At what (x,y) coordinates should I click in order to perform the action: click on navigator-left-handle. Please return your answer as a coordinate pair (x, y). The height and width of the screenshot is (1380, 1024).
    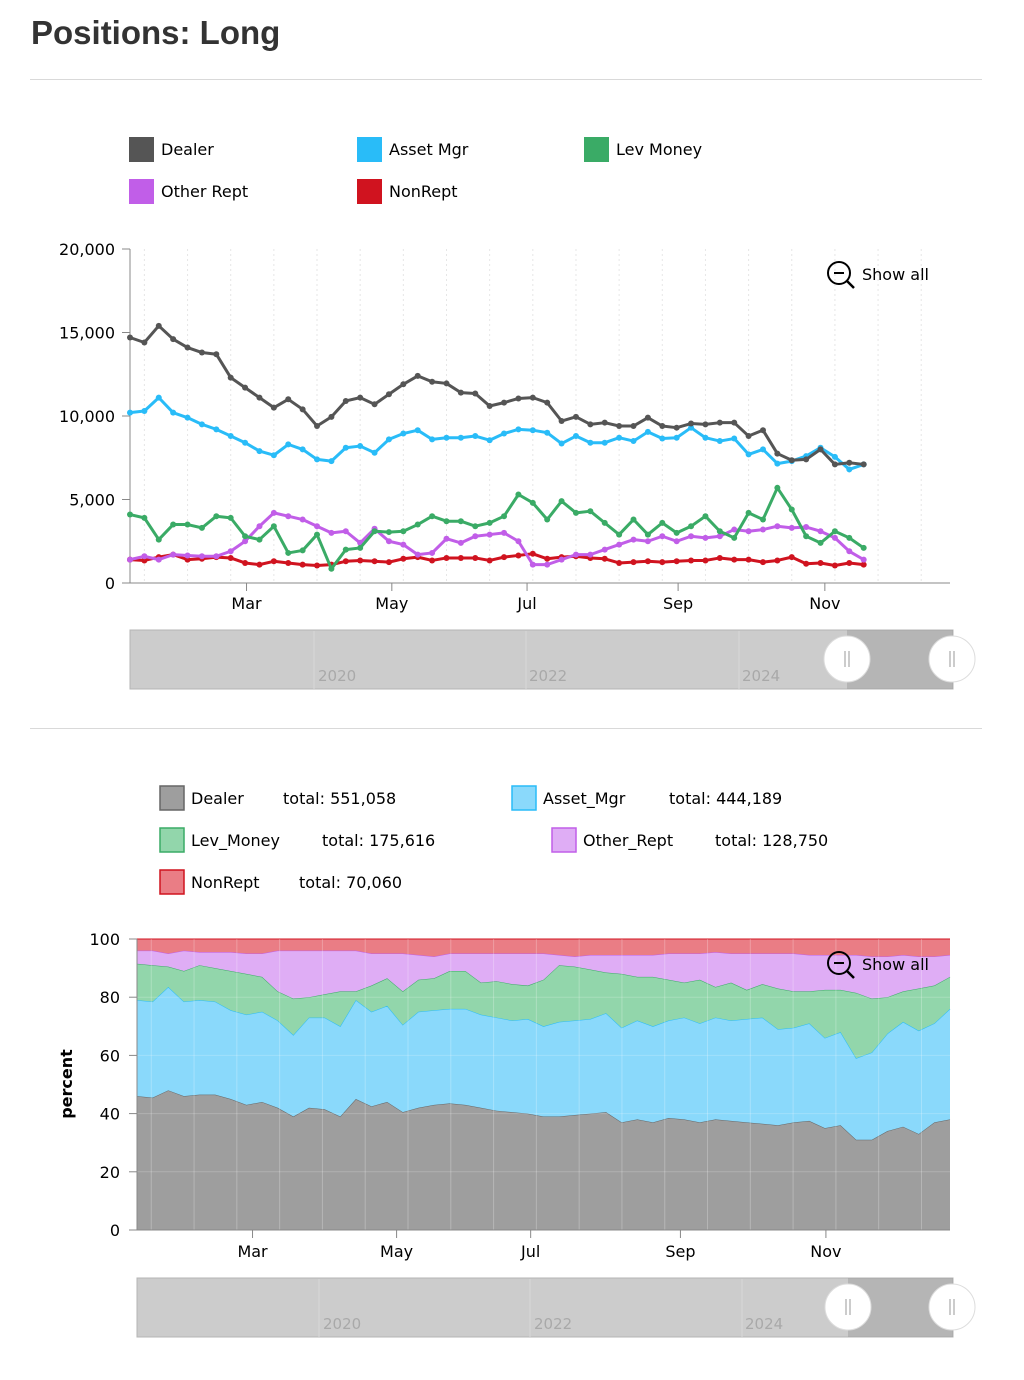
    Looking at the image, I should click on (847, 659).